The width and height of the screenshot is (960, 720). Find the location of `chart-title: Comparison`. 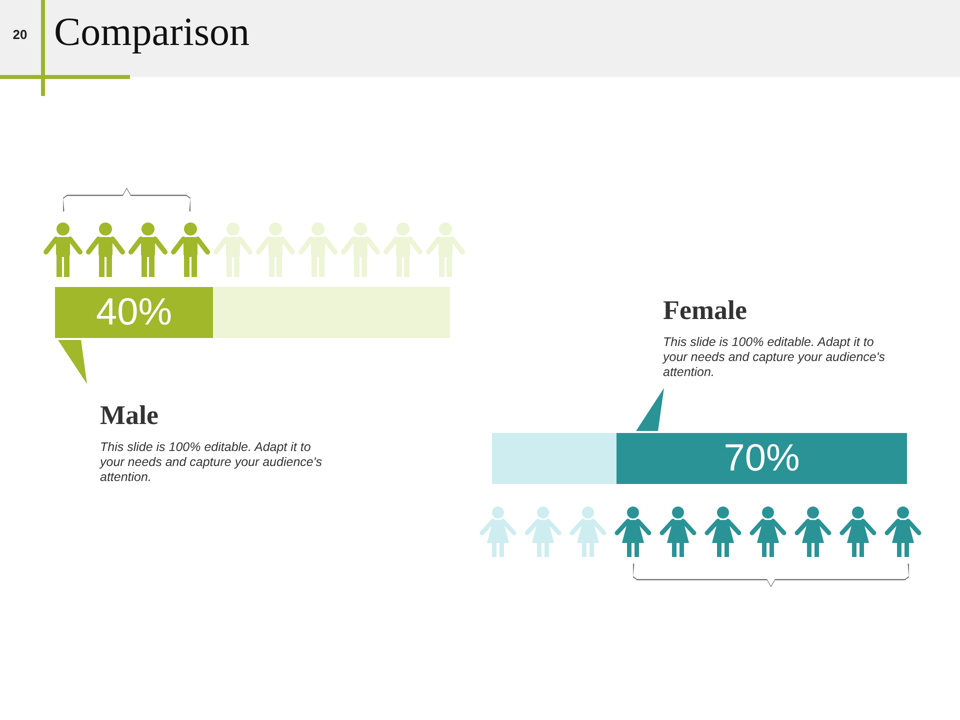

chart-title: Comparison is located at coordinates (152, 31).